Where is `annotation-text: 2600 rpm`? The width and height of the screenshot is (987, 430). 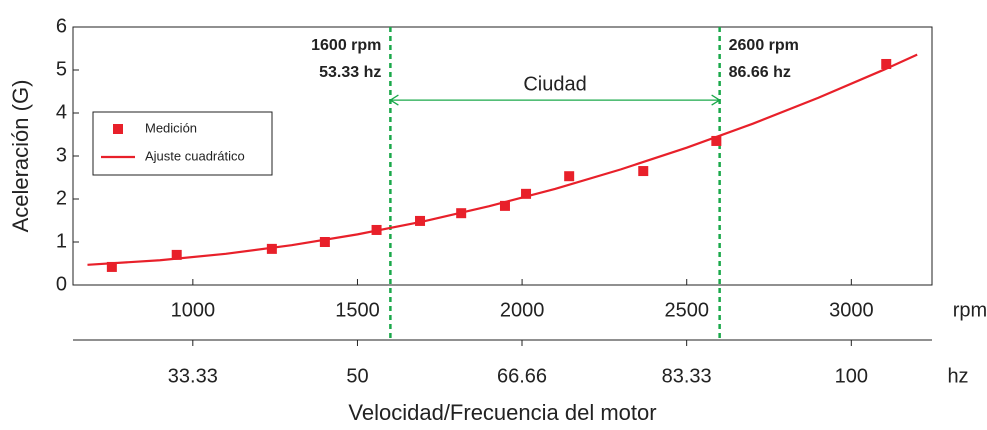
annotation-text: 2600 rpm is located at coordinates (764, 45).